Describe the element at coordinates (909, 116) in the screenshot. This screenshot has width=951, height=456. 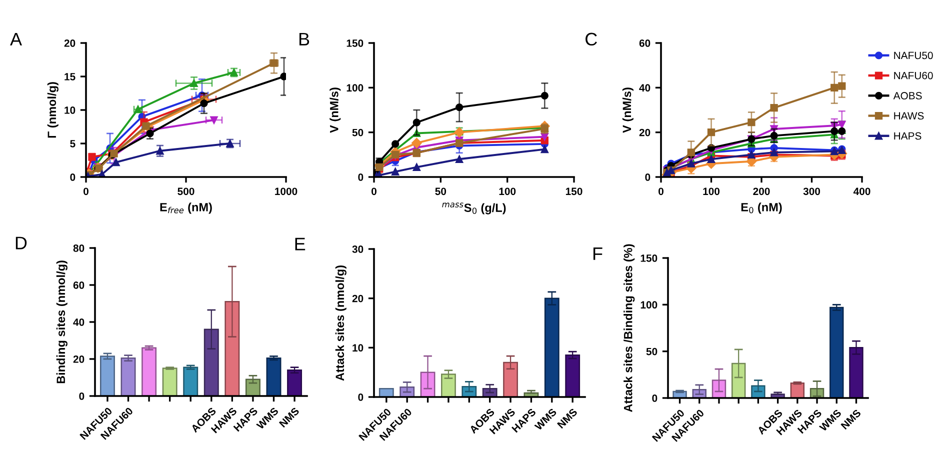
I see `legend-label: HAWS` at that location.